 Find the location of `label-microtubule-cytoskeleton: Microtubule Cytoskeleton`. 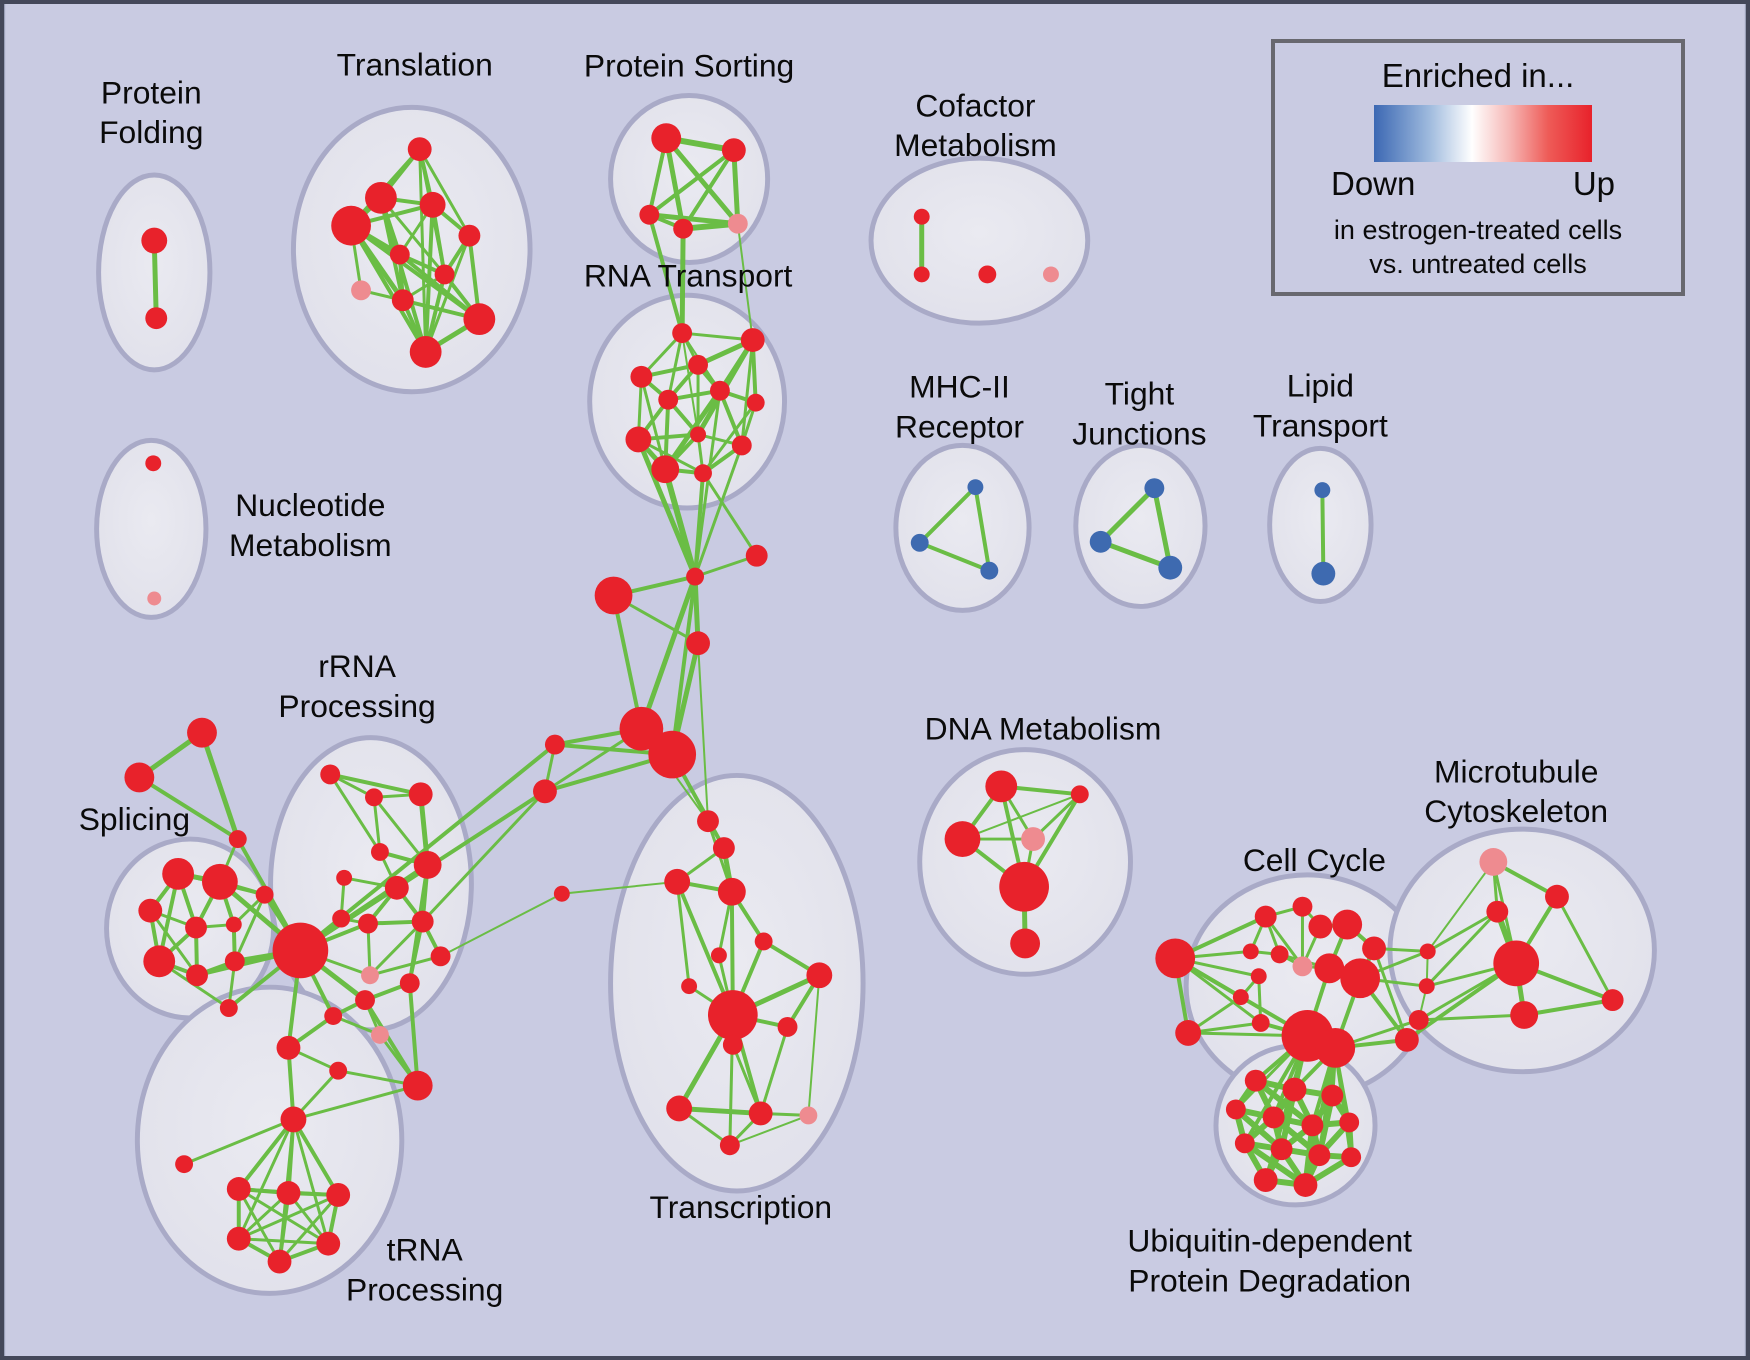

label-microtubule-cytoskeleton: Microtubule Cytoskeleton is located at coordinates (1516, 791).